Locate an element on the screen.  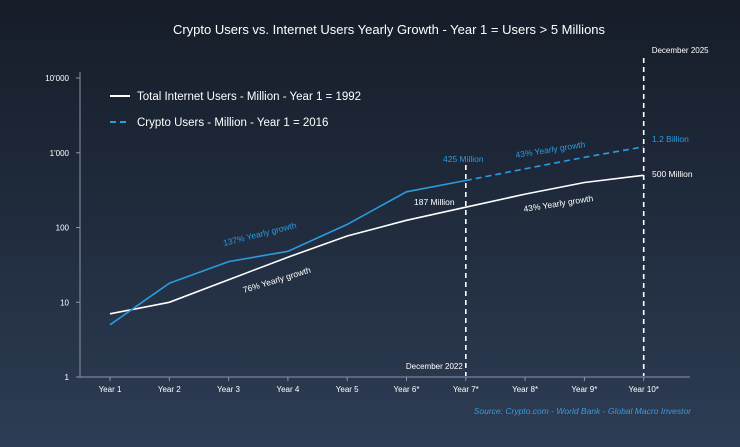
x-tick-label: Year 2 is located at coordinates (169, 389).